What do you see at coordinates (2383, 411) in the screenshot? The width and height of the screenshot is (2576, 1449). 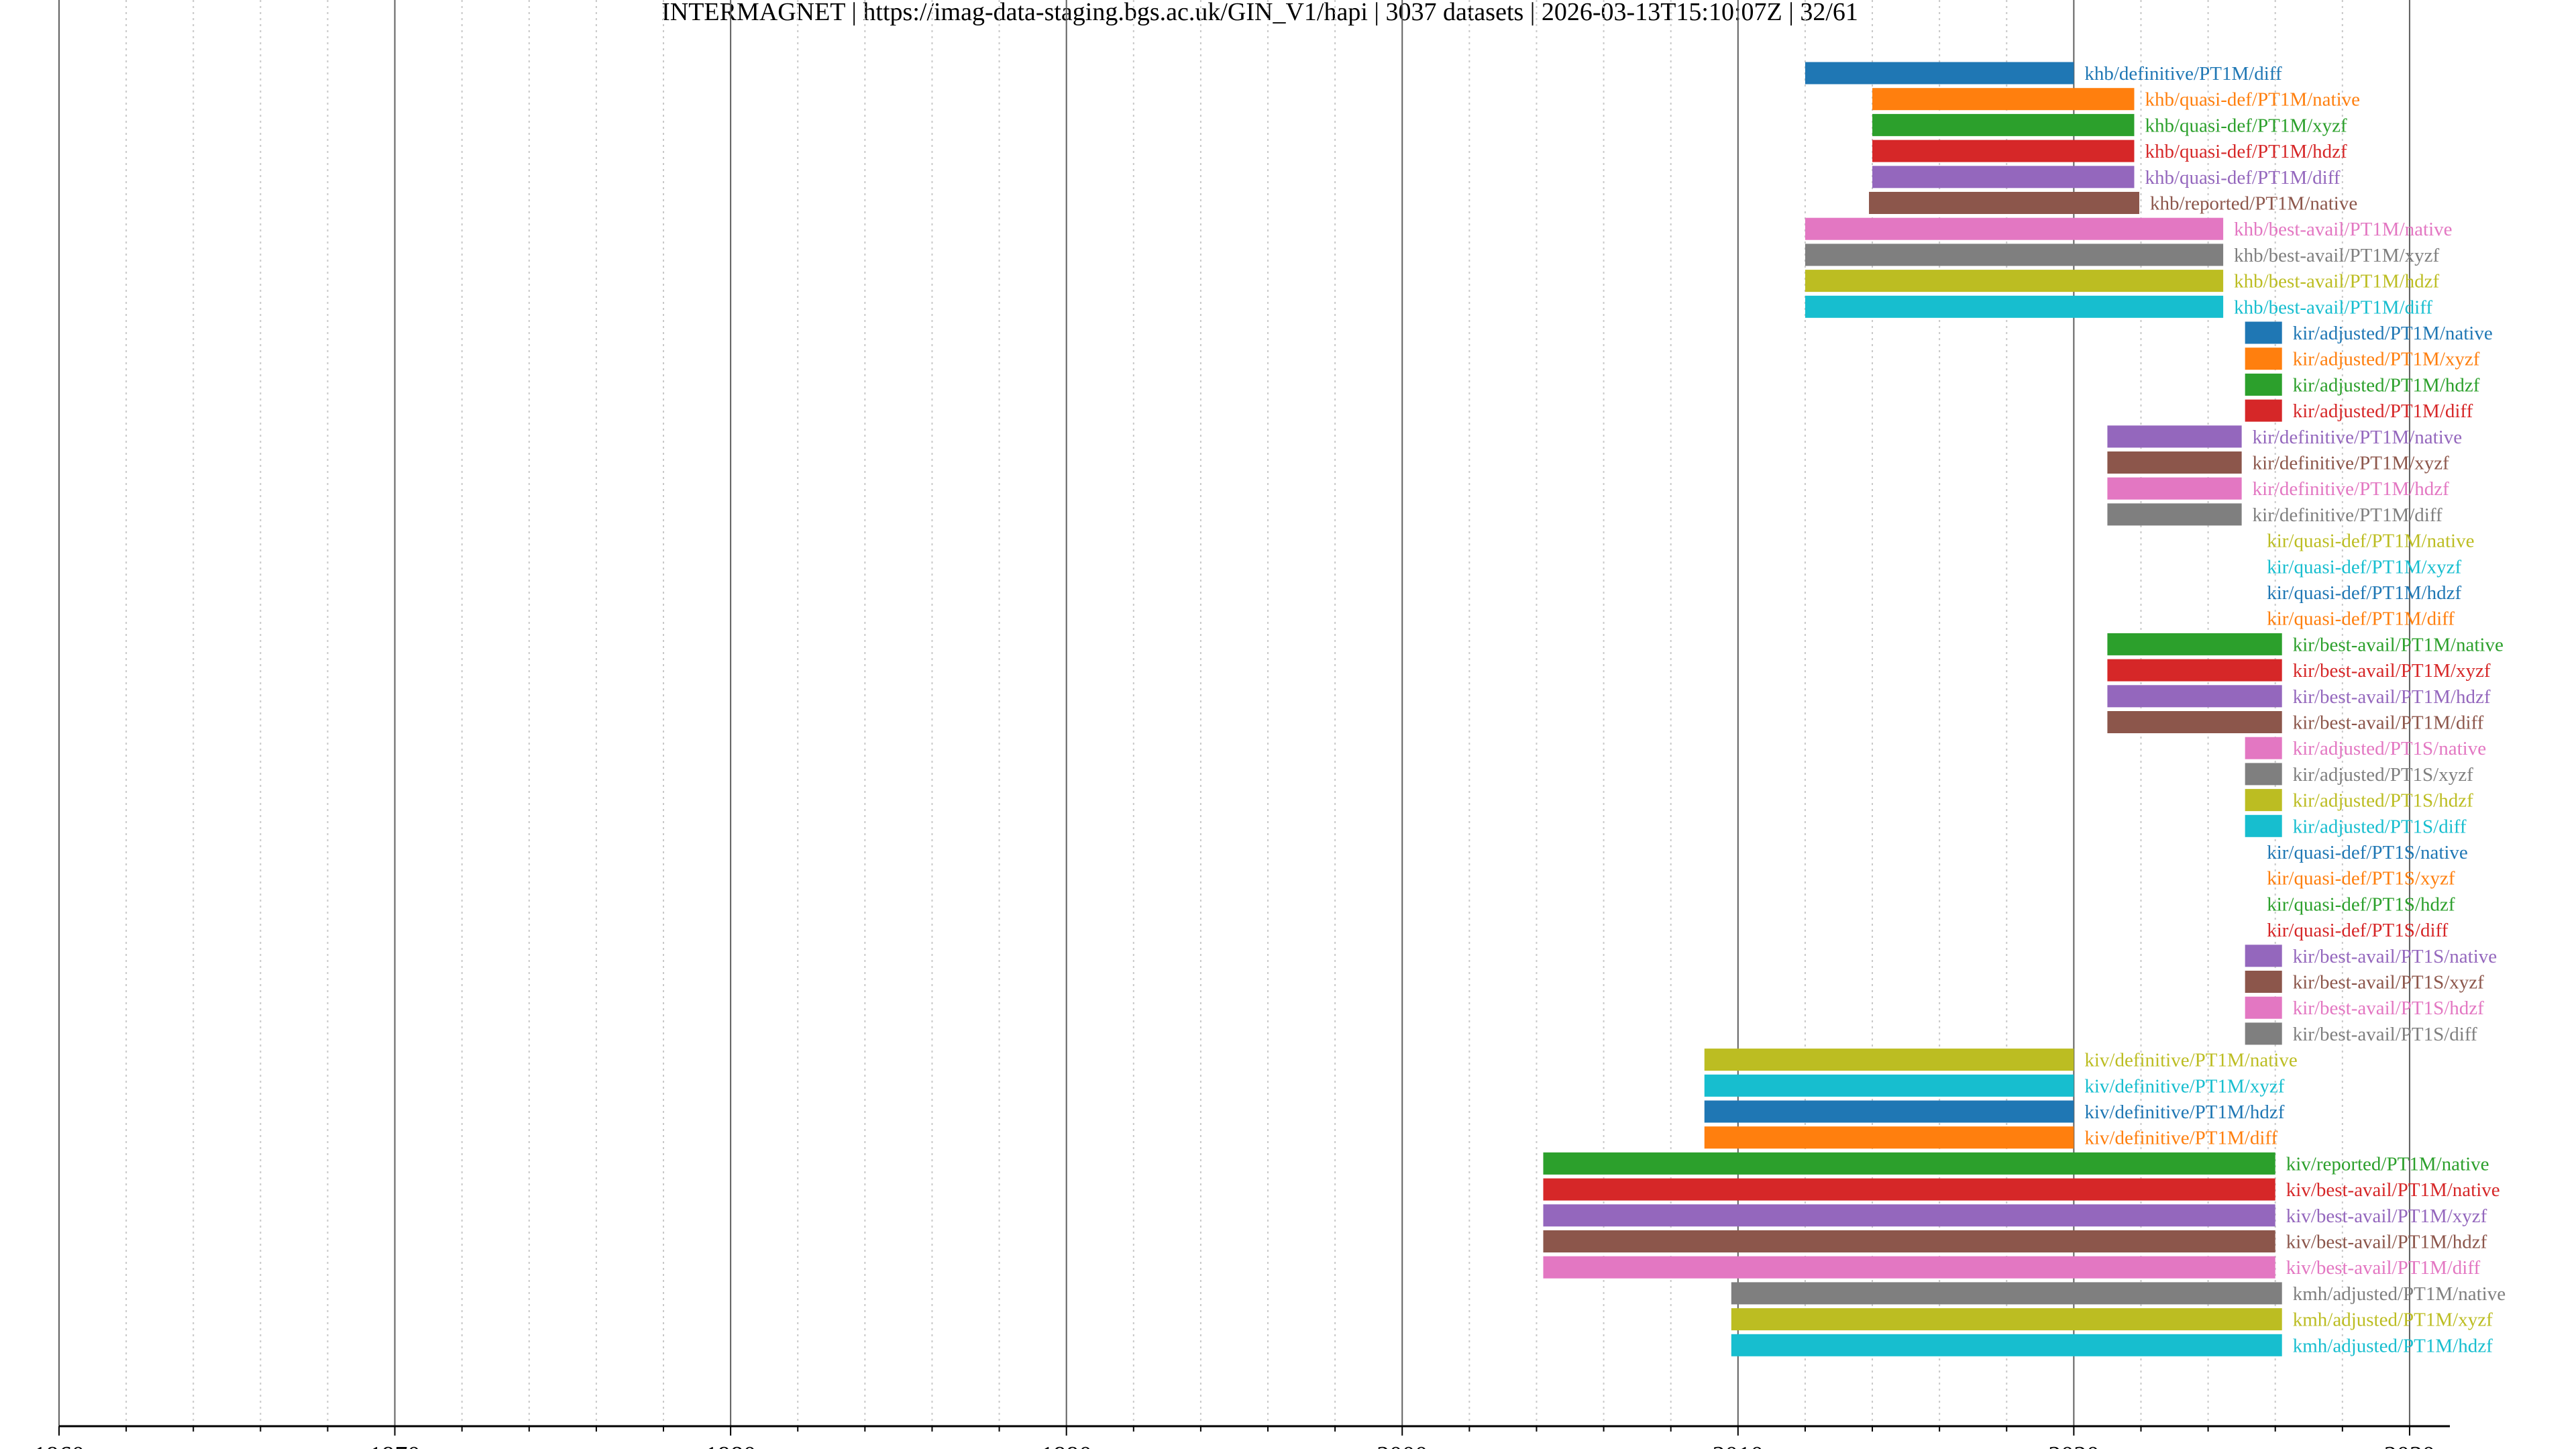 I see `dataset-label: kir/adjusted/PT1M/diff` at bounding box center [2383, 411].